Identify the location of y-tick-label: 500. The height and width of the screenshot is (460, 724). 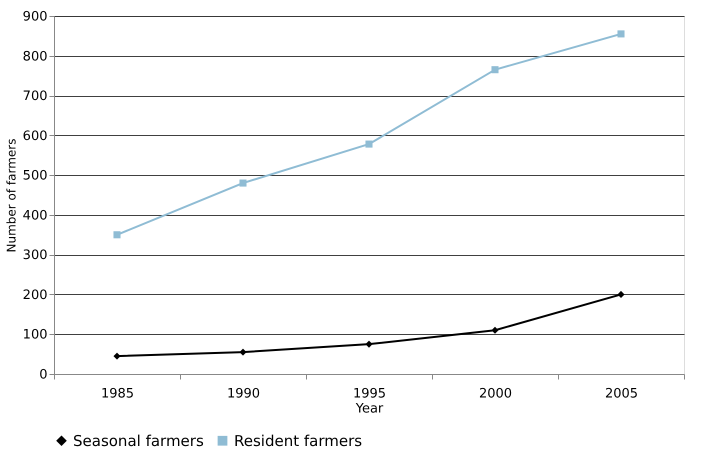
(35, 176).